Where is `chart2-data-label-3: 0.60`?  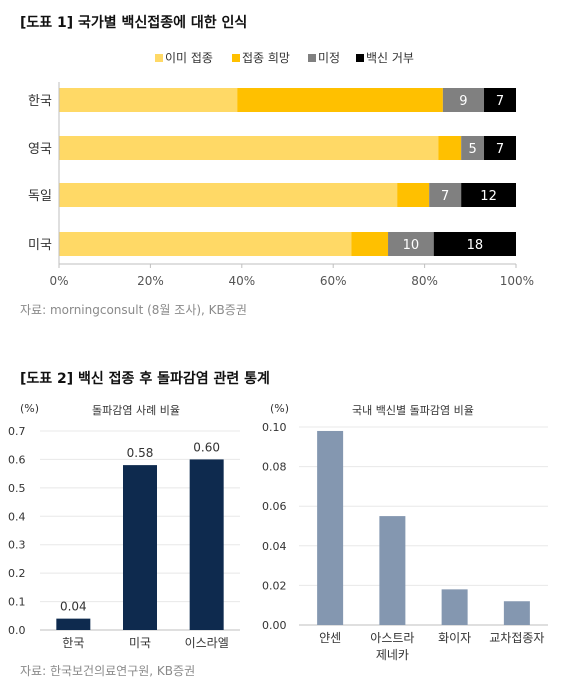 chart2-data-label-3: 0.60 is located at coordinates (206, 447).